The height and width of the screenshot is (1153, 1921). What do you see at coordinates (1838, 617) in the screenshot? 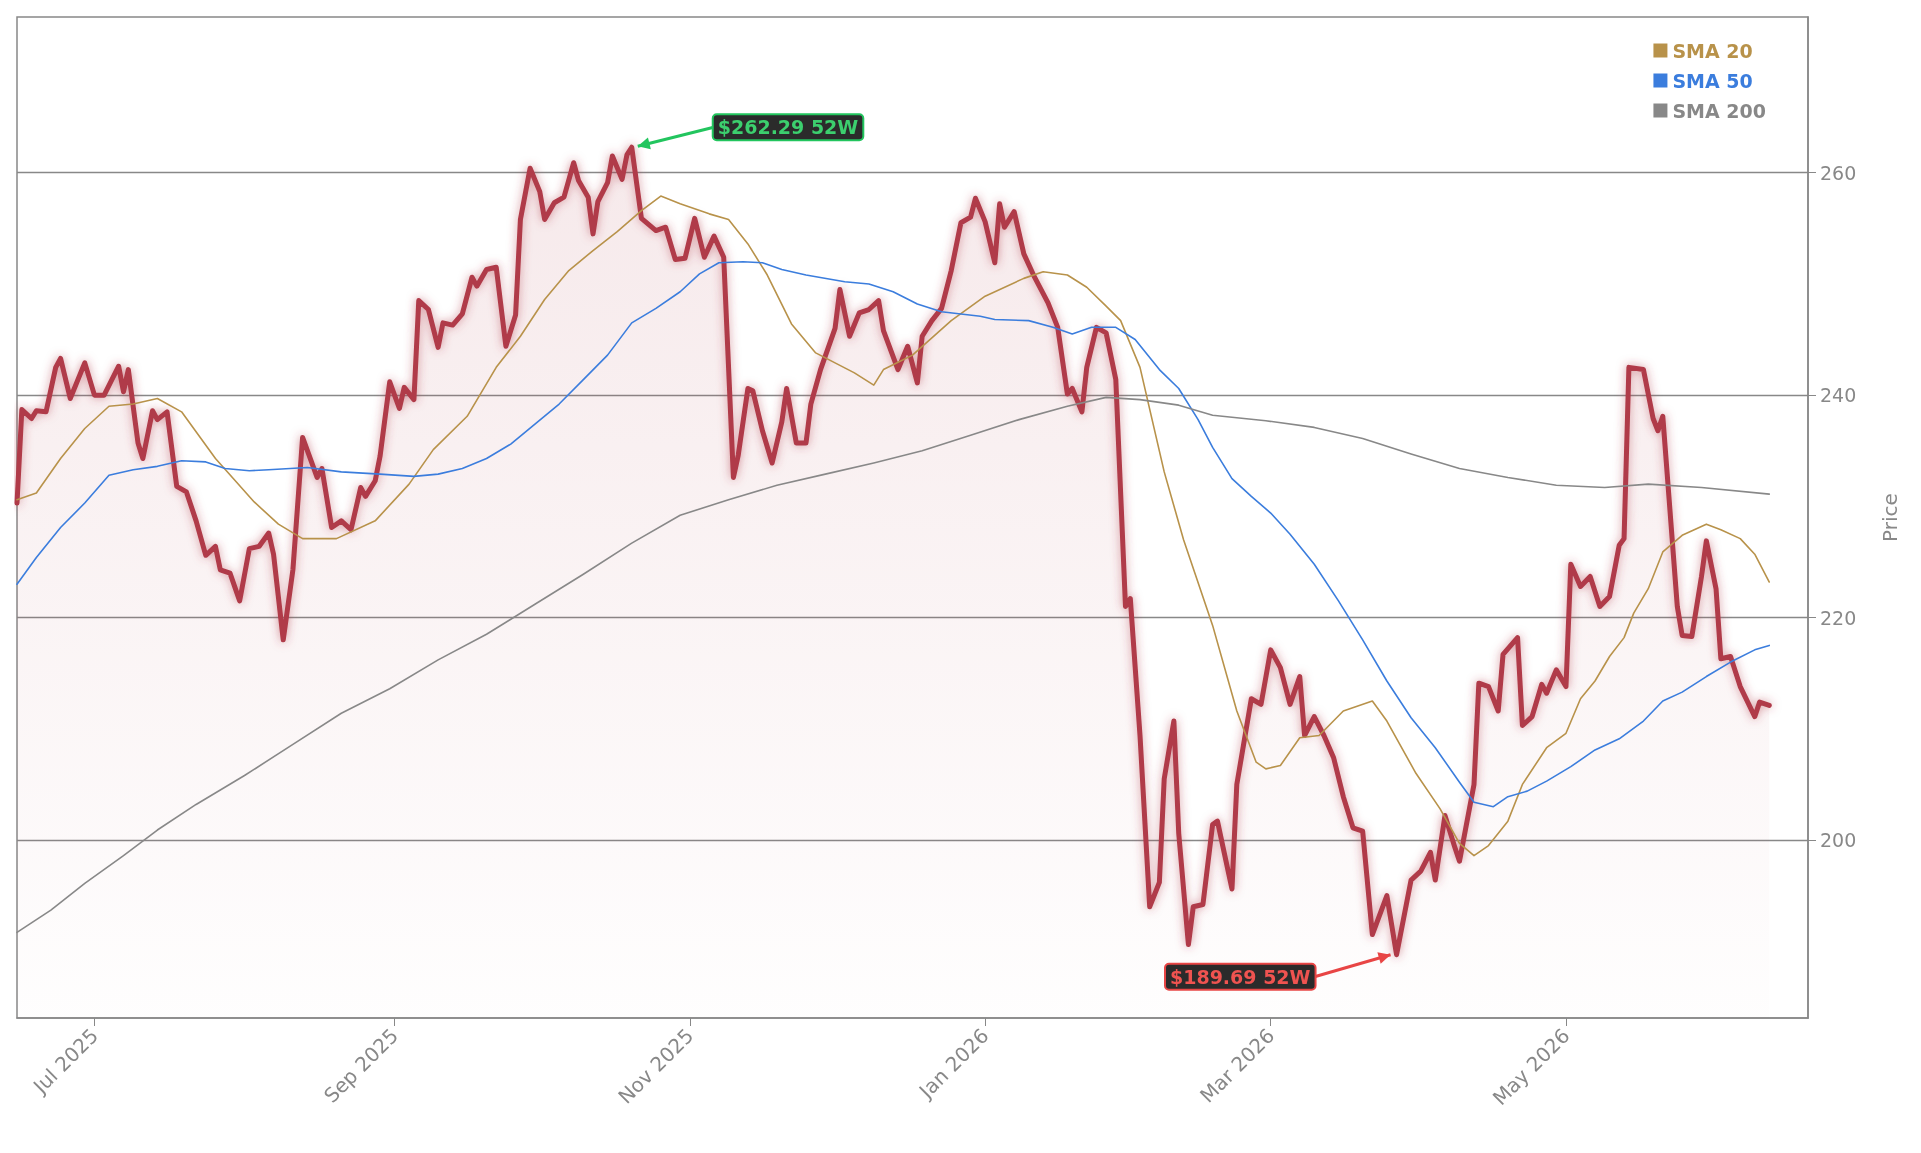
I see `y-tick-label: 220` at bounding box center [1838, 617].